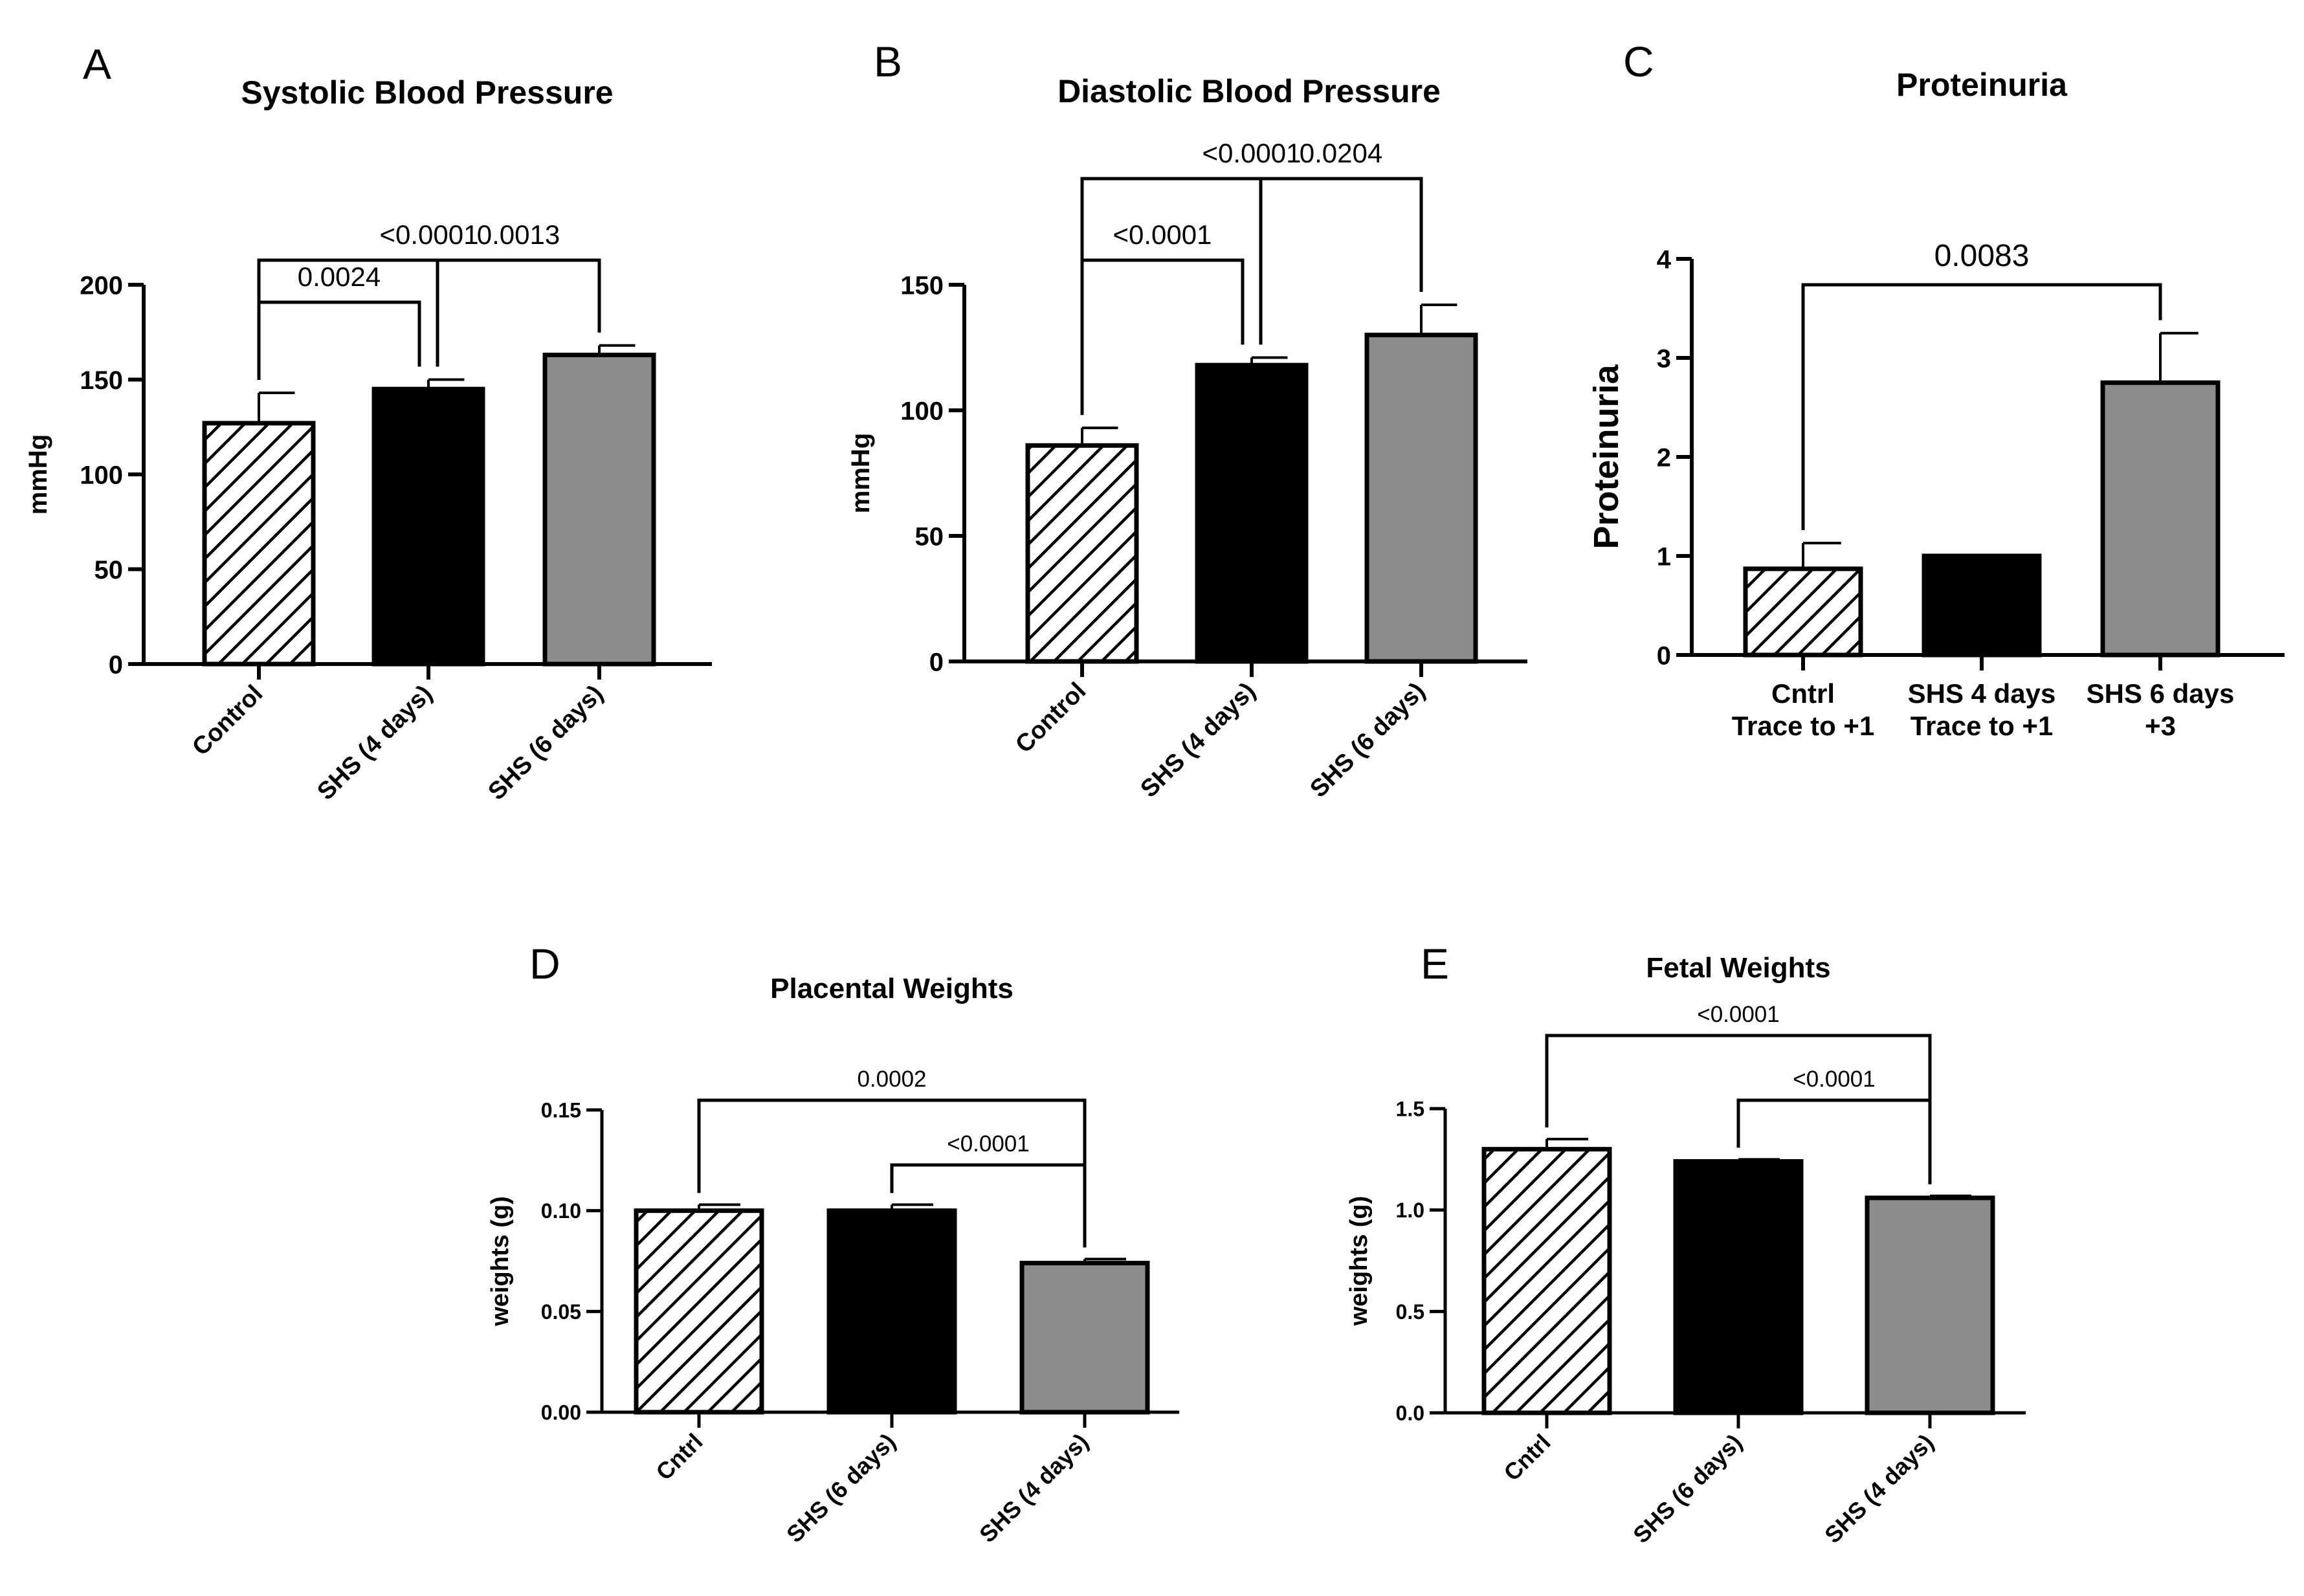  I want to click on category-label-c: SHS 4 days, so click(1982, 694).